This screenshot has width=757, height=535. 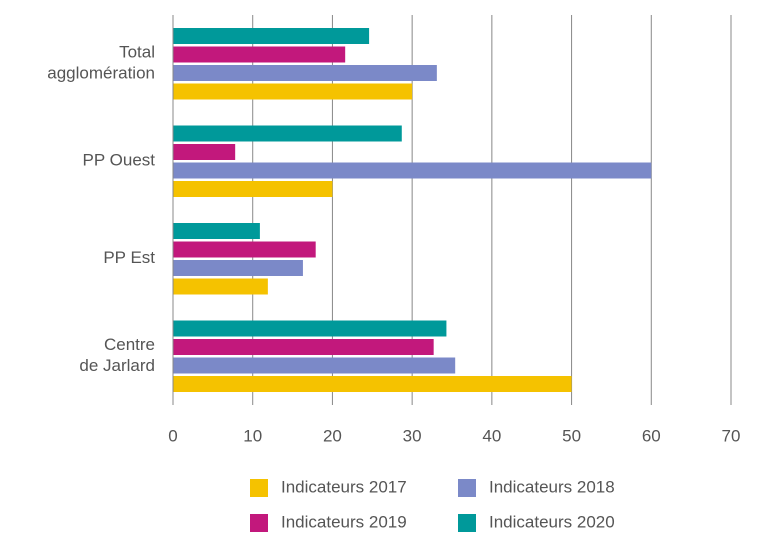 I want to click on legend-label: Indicateurs 2020, so click(x=552, y=521).